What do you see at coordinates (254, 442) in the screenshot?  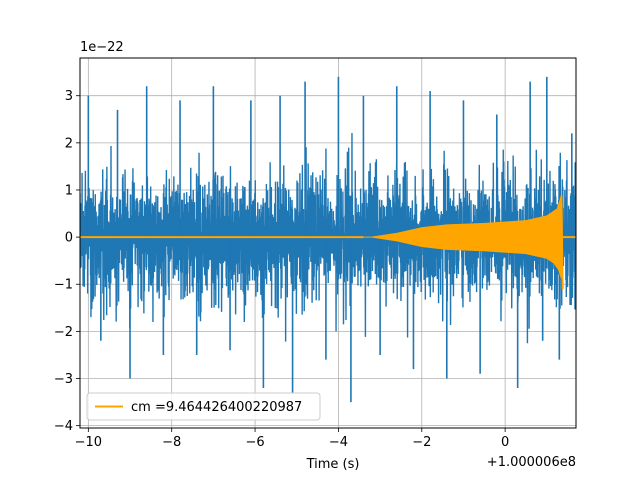 I see `x-tick-label: −6` at bounding box center [254, 442].